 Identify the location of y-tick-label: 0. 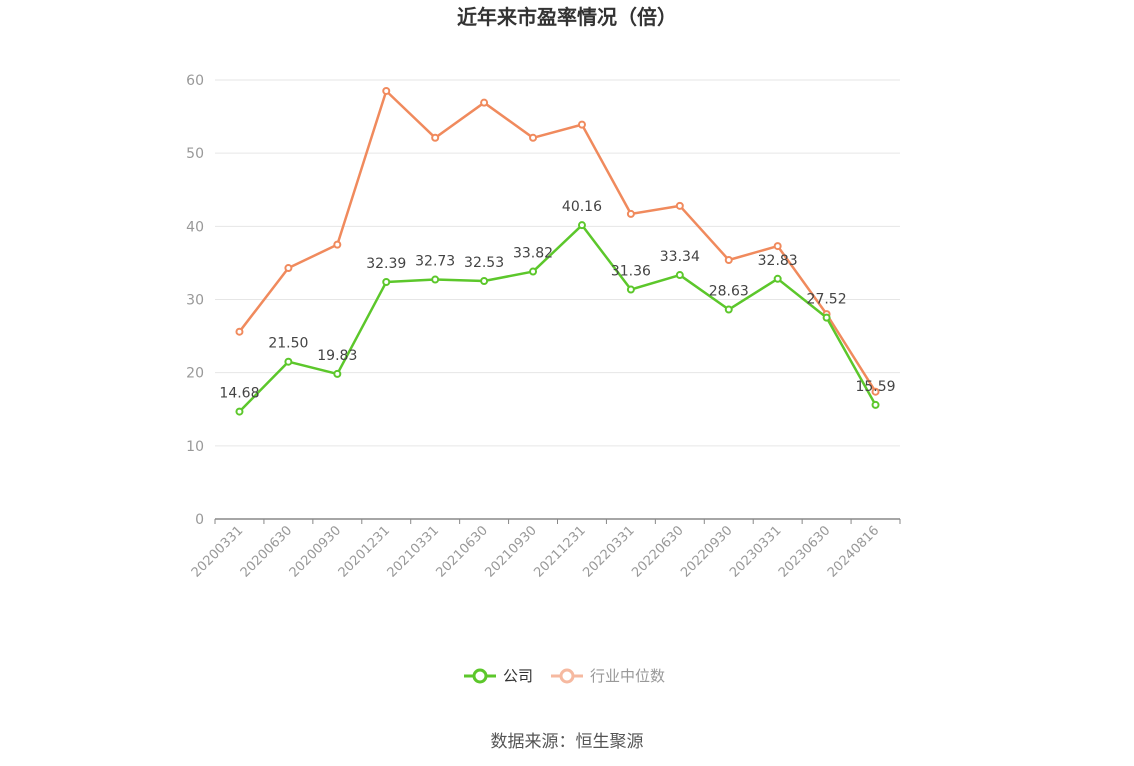
(199, 520).